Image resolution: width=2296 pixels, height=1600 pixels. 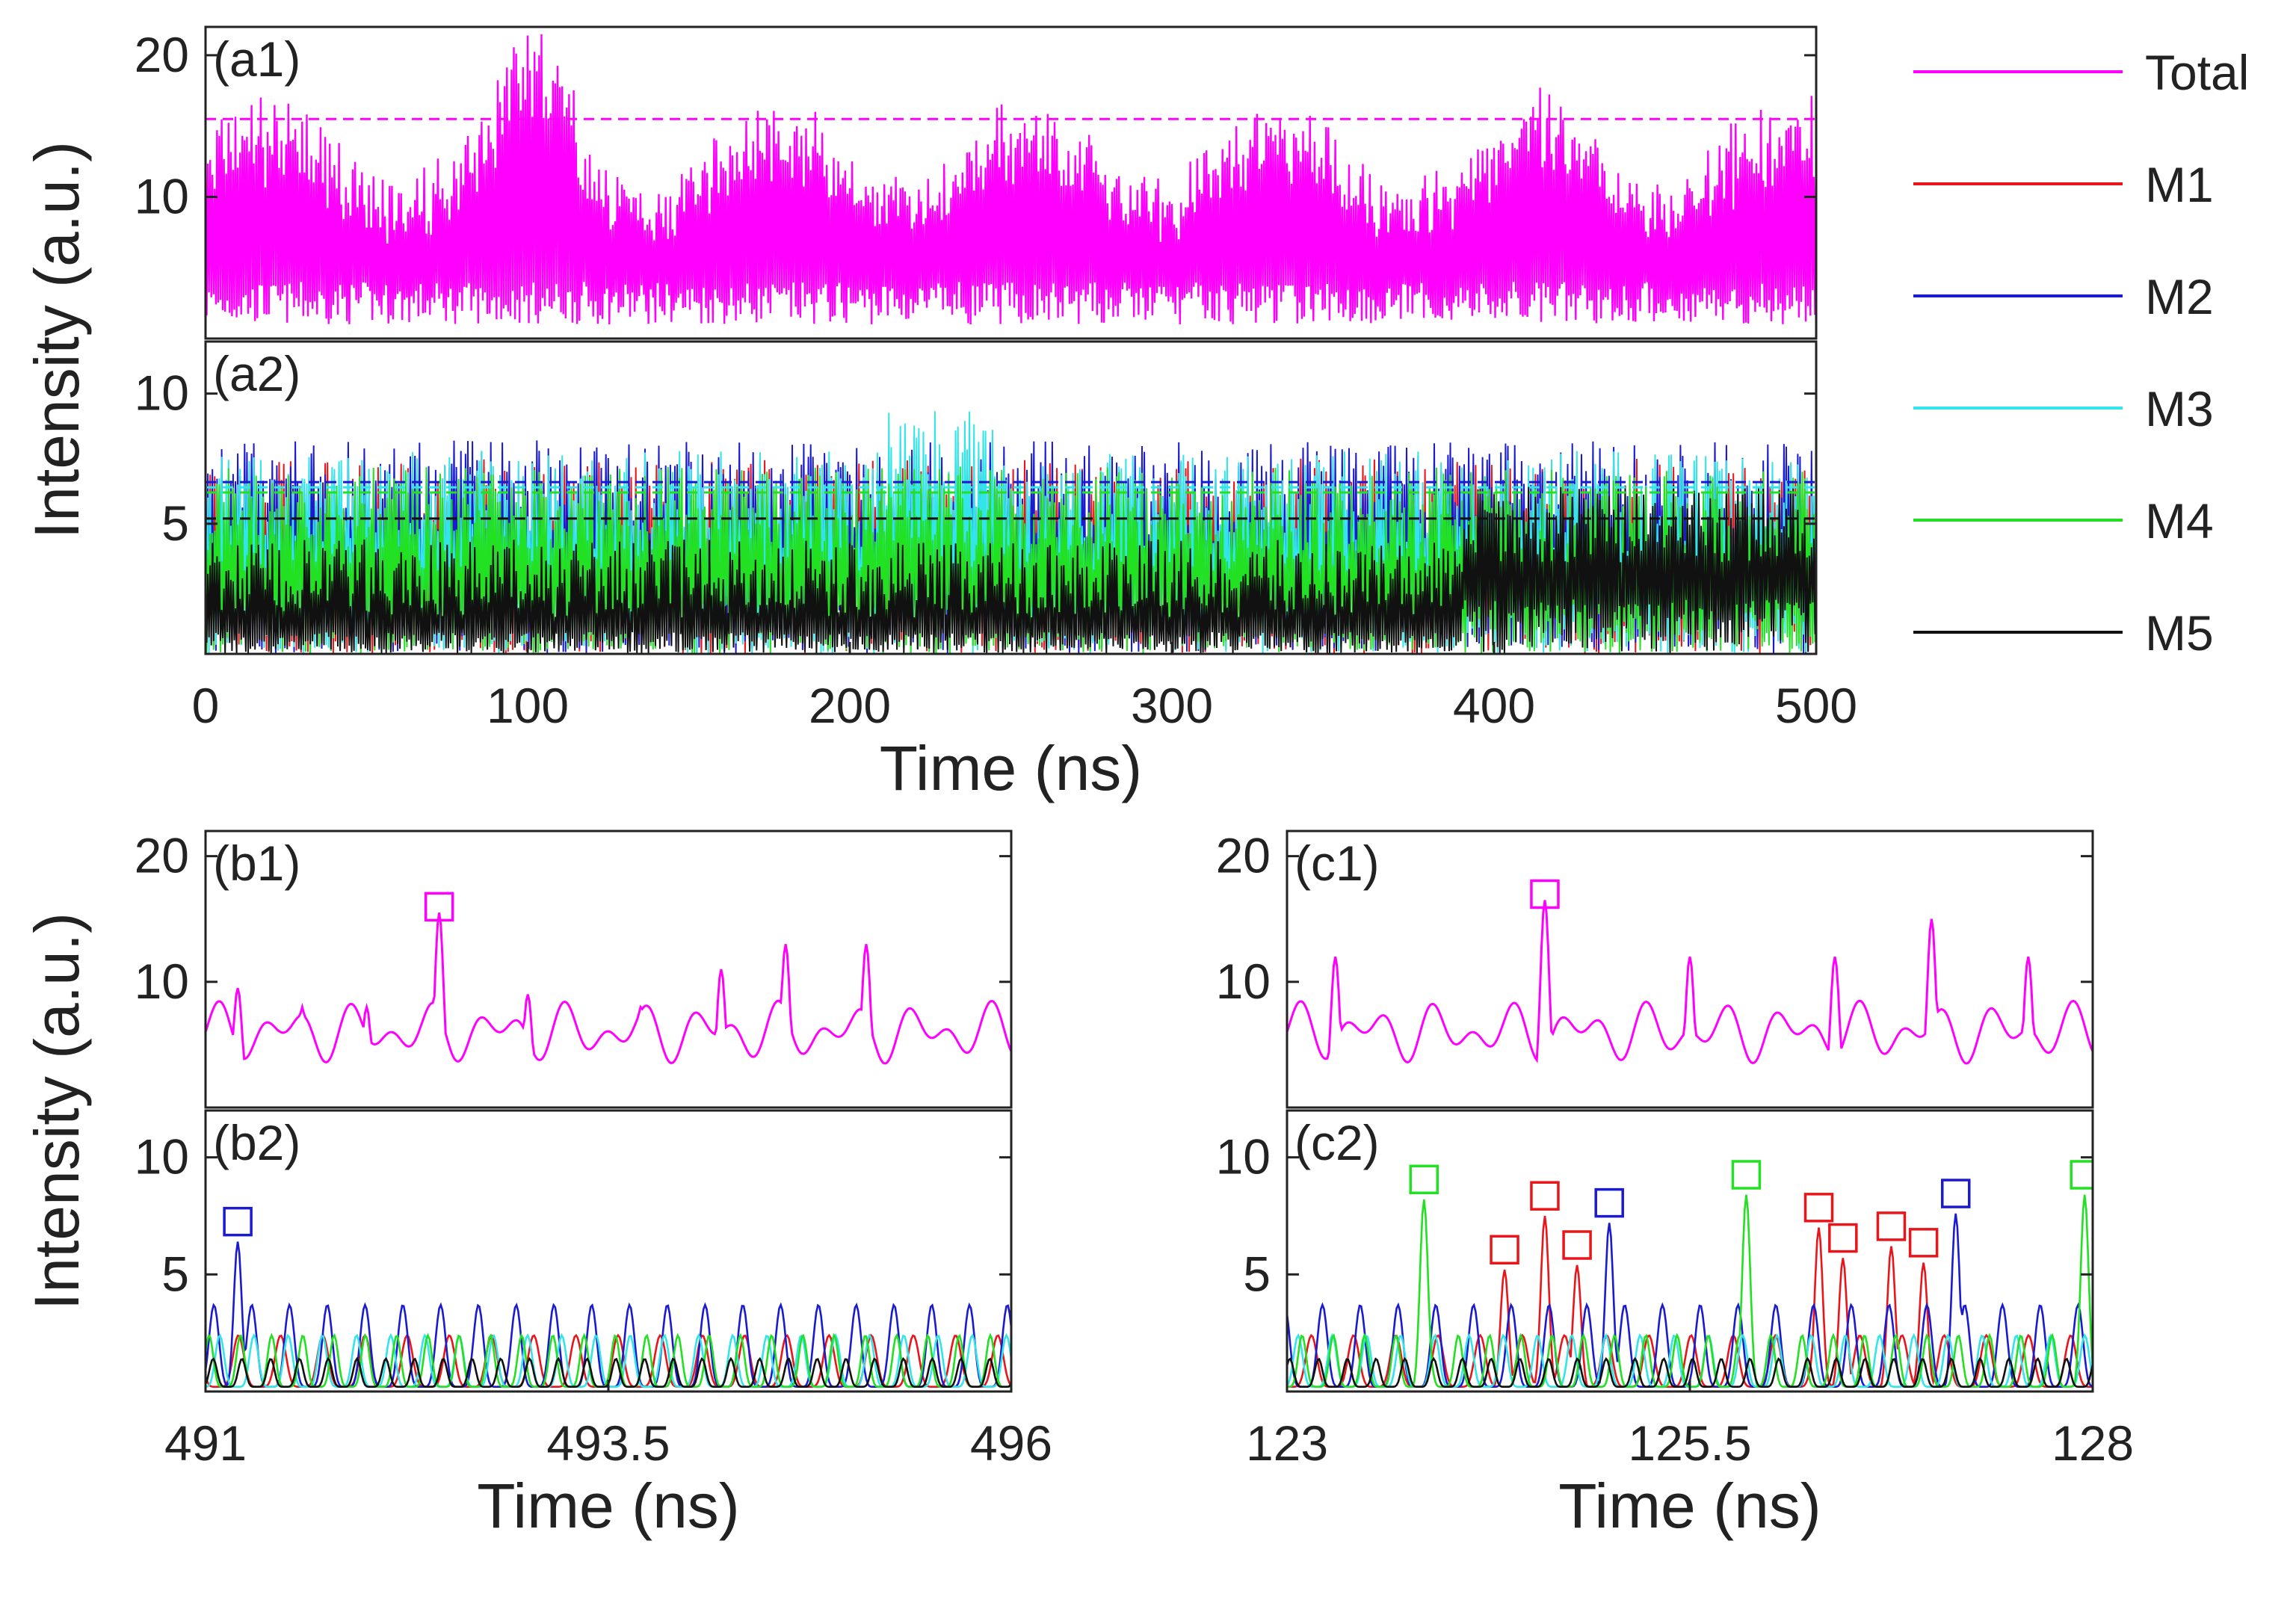 What do you see at coordinates (257, 1142) in the screenshot?
I see `panel-label-b2: (b2)` at bounding box center [257, 1142].